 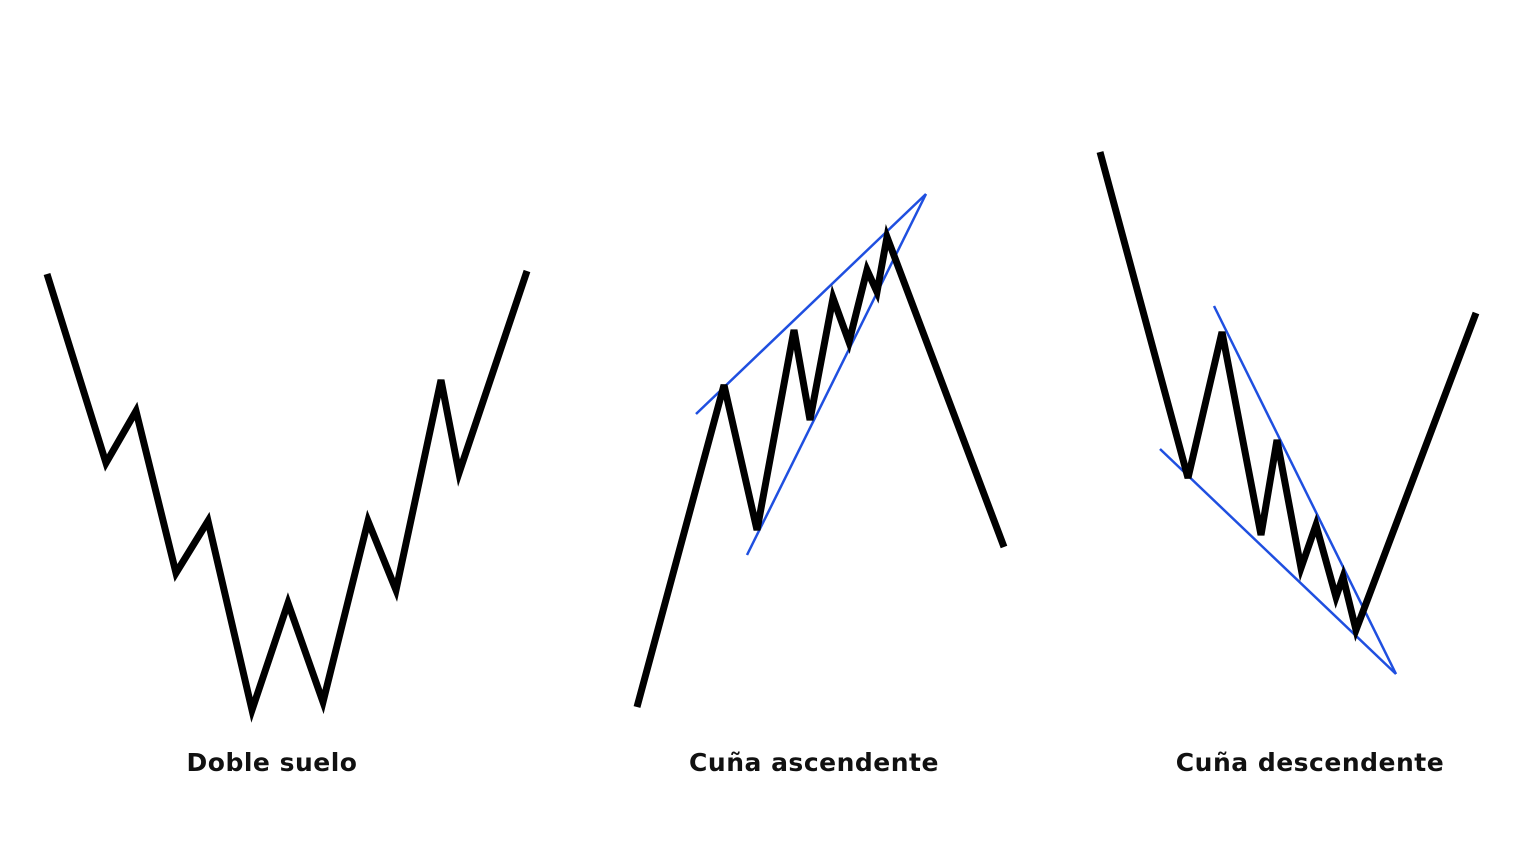 I want to click on falling-wedge-lower-trendline, so click(x=1278, y=561).